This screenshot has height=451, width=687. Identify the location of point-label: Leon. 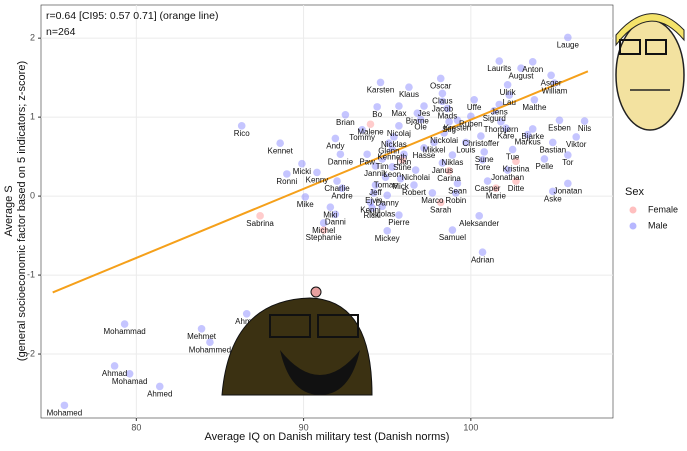
(392, 174).